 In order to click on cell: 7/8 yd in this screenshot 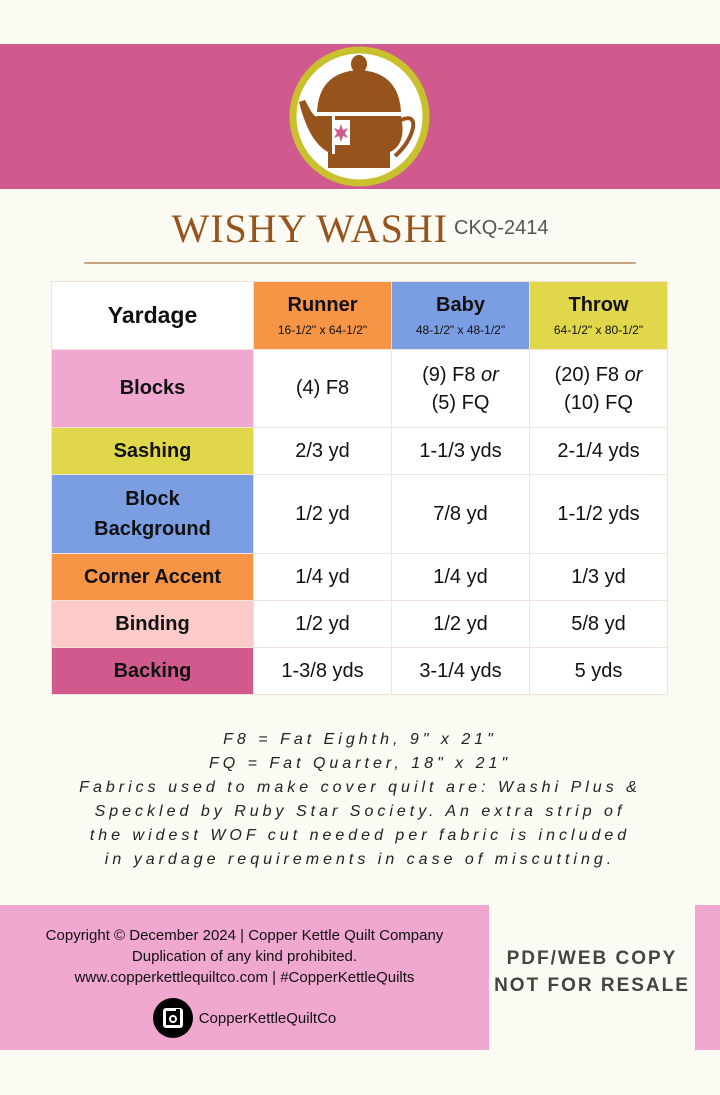, I will do `click(460, 514)`.